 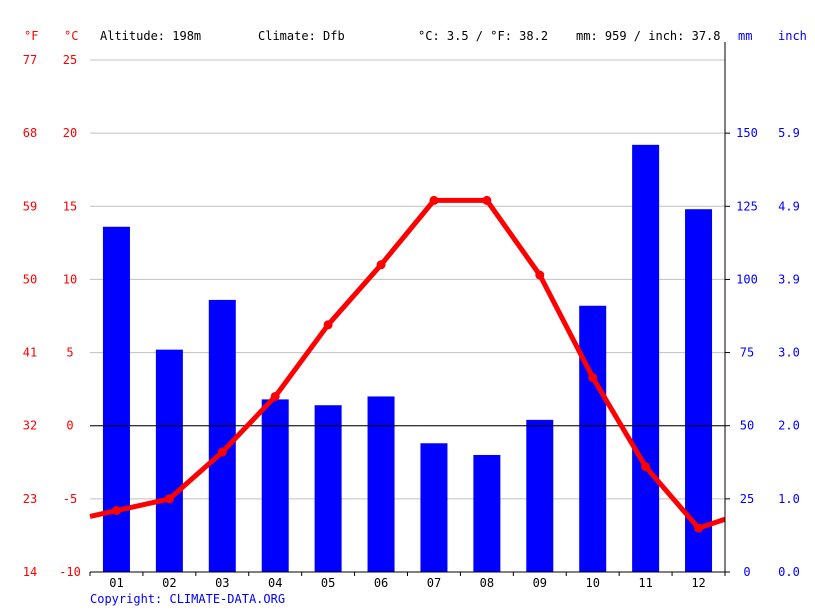 I want to click on inch-tick-label: 3.0, so click(x=789, y=353).